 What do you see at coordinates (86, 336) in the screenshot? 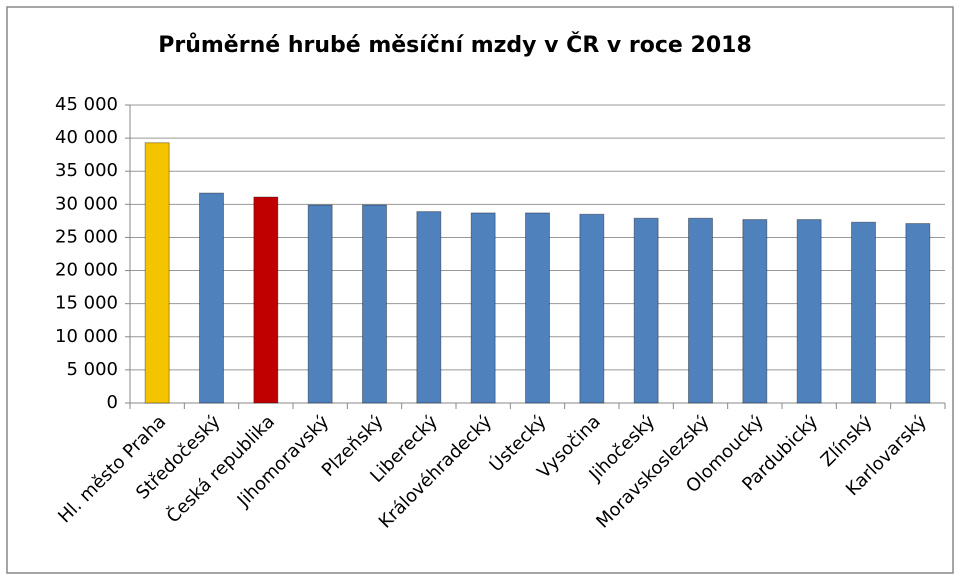
I see `y-tick-label: 10 000` at bounding box center [86, 336].